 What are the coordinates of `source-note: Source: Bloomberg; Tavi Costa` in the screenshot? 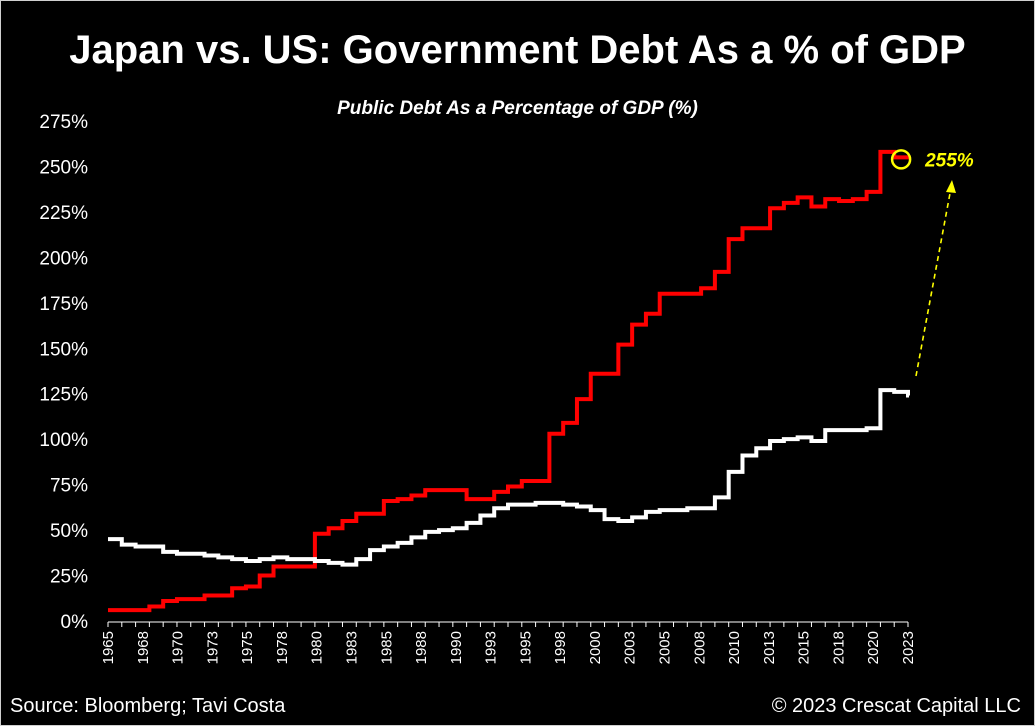 It's located at (148, 706).